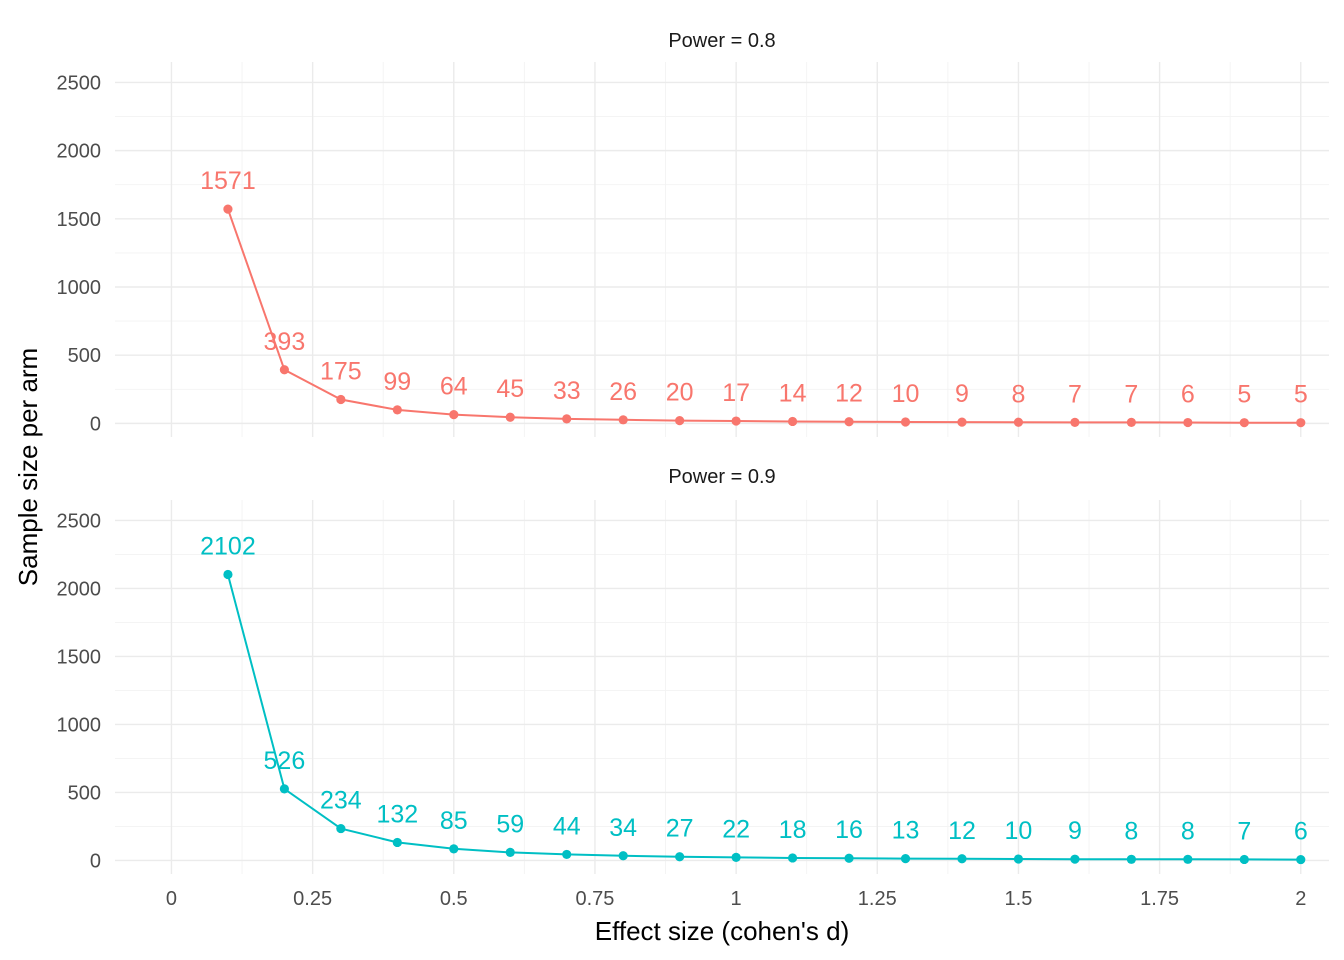 This screenshot has width=1344, height=960. What do you see at coordinates (510, 824) in the screenshot?
I see `data-label: 59` at bounding box center [510, 824].